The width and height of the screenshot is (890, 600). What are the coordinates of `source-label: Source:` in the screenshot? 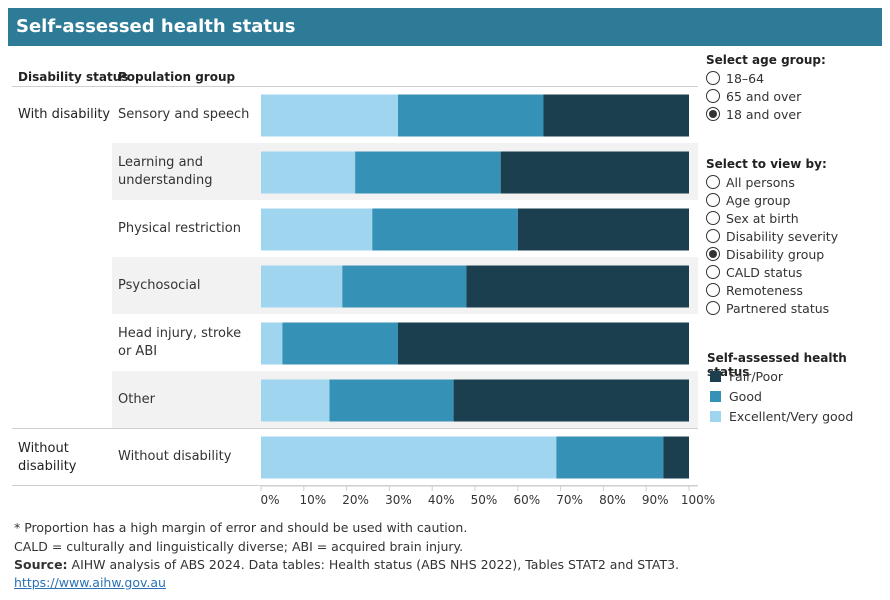 It's located at (41, 564).